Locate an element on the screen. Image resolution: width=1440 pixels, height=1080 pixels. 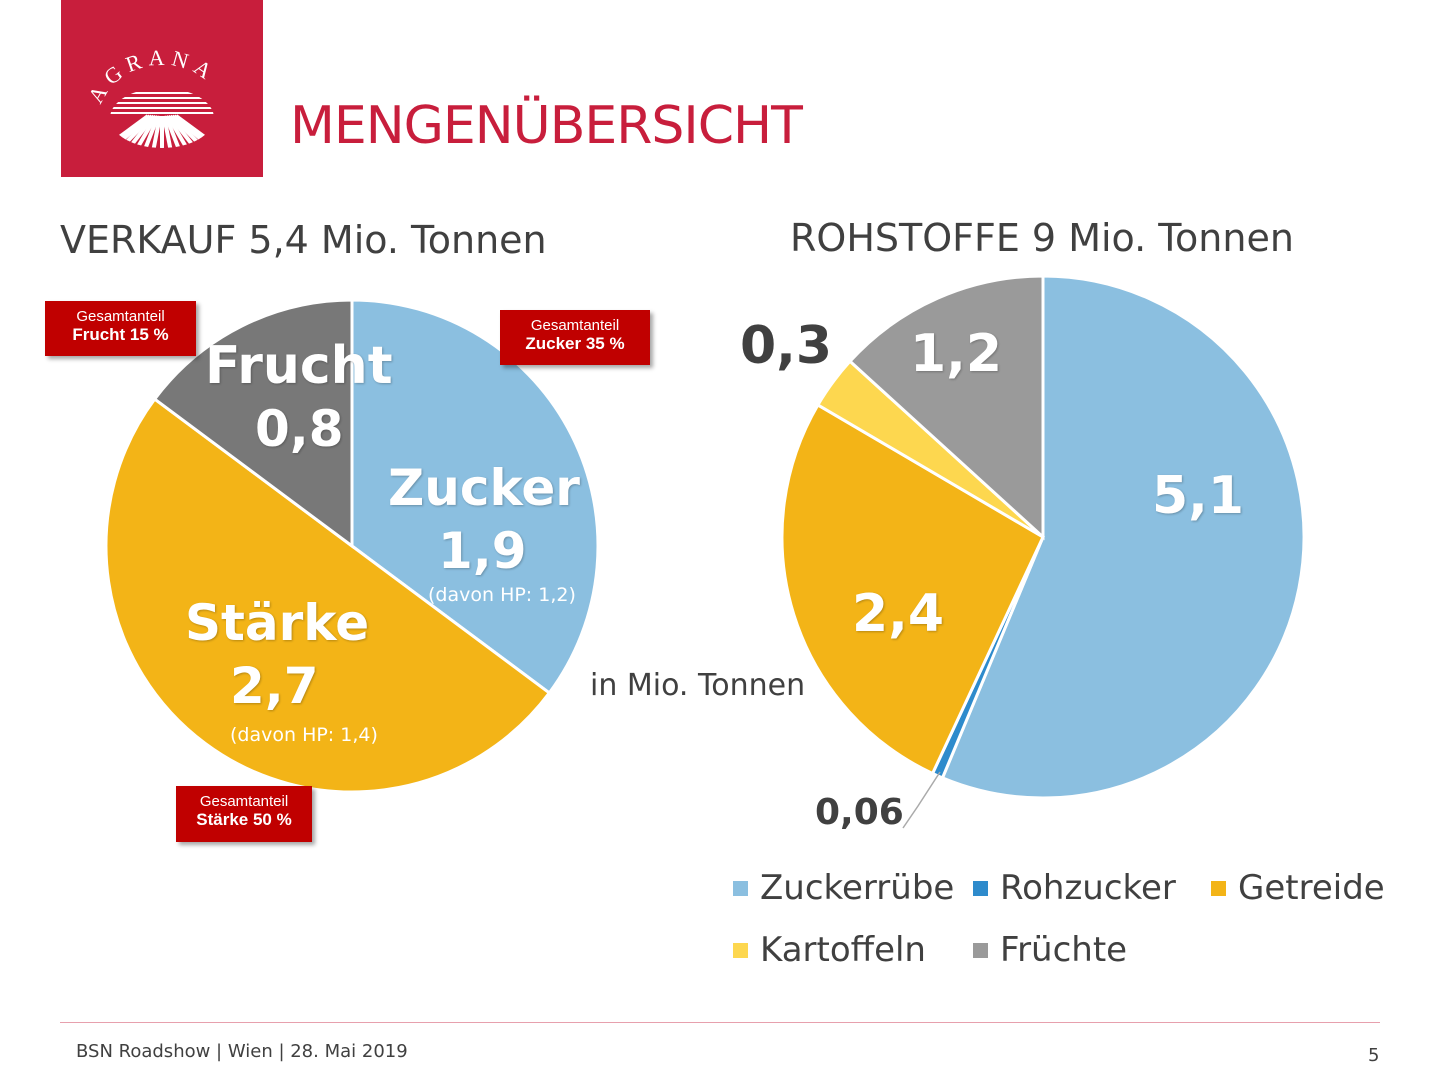
raw-materials-chart-title: ROHSTOFFE 9 Mio. Tonnen is located at coordinates (1042, 238).